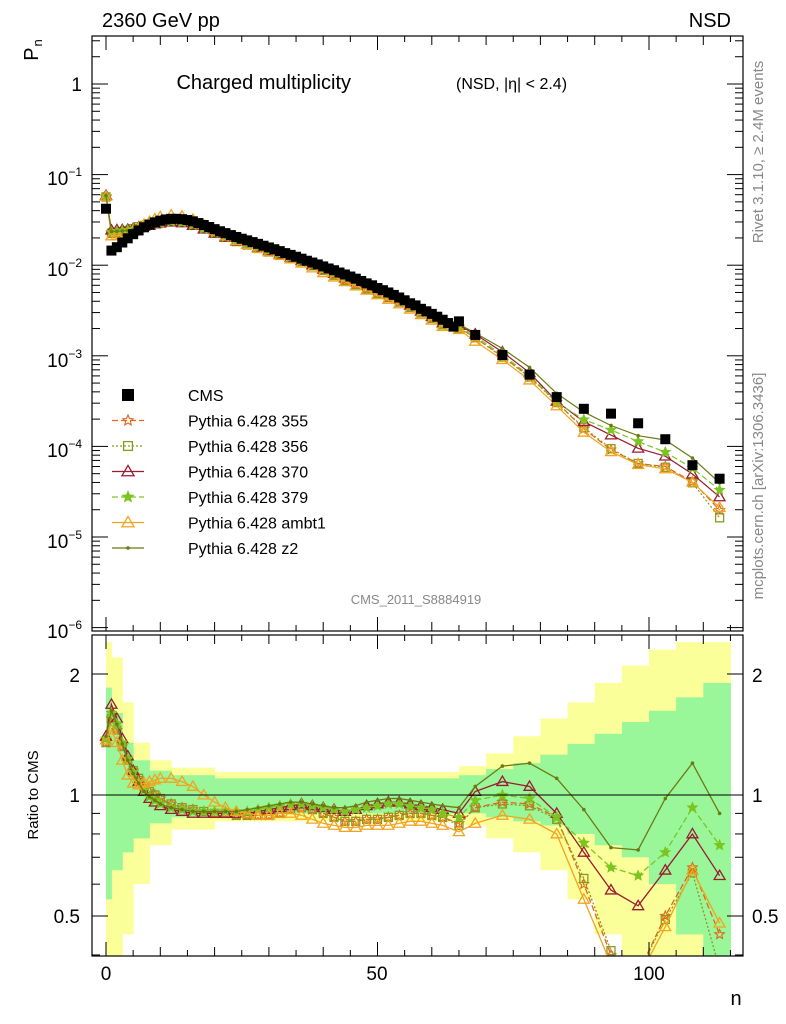 The image size is (786, 1024). I want to click on legend-item: Pythia 6.428 379, so click(210, 498).